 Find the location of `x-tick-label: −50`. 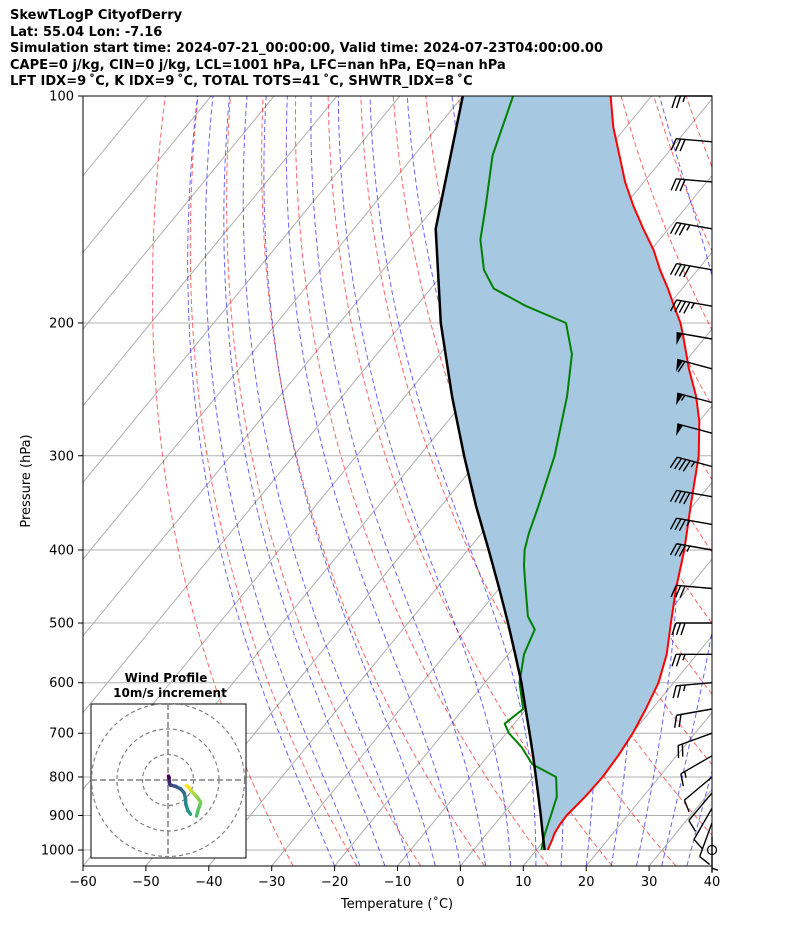

x-tick-label: −50 is located at coordinates (145, 882).